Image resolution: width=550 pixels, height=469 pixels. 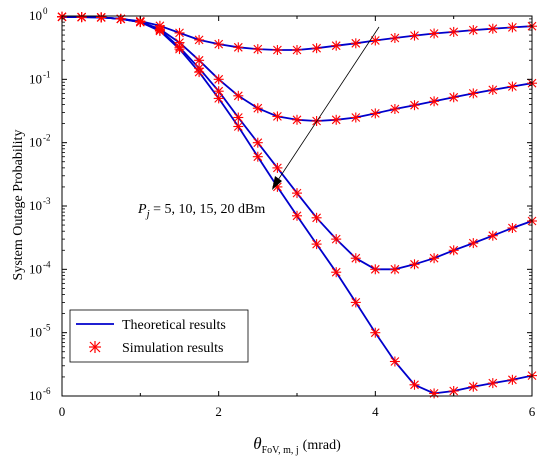 I want to click on x-tick-label: 6, so click(x=532, y=411).